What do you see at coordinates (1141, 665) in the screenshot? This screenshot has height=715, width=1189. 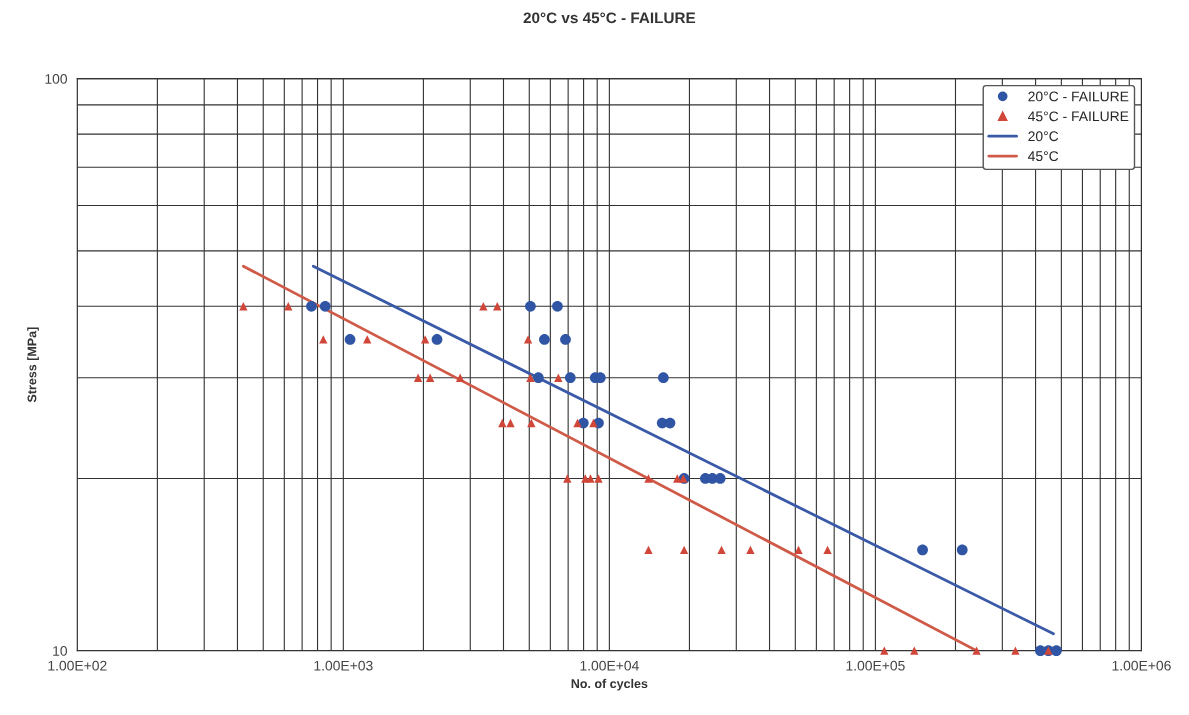 I see `x-tick-label: 1.00E+06` at bounding box center [1141, 665].